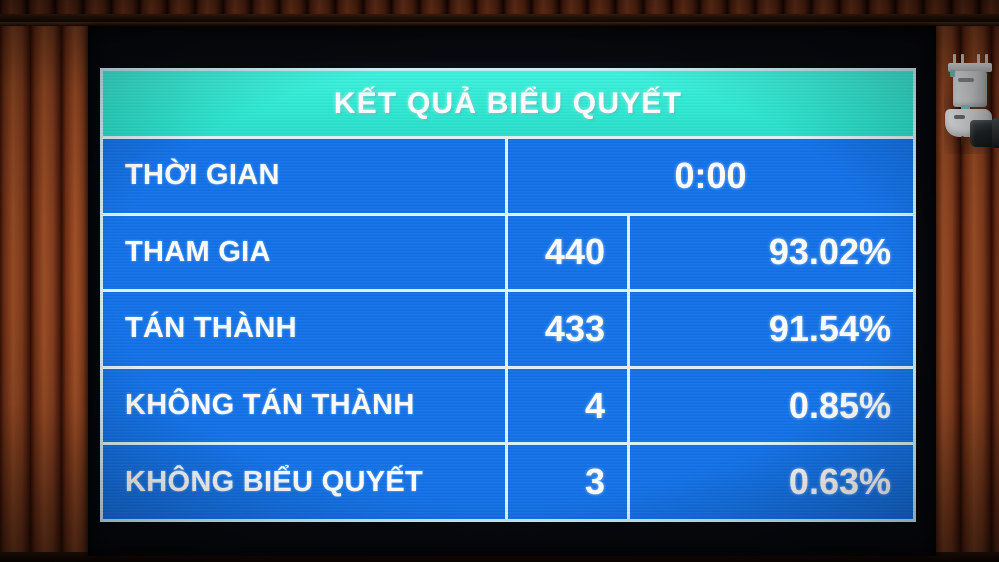 The image size is (999, 562). Describe the element at coordinates (202, 175) in the screenshot. I see `row-label-text: THỜI GIAN` at that location.